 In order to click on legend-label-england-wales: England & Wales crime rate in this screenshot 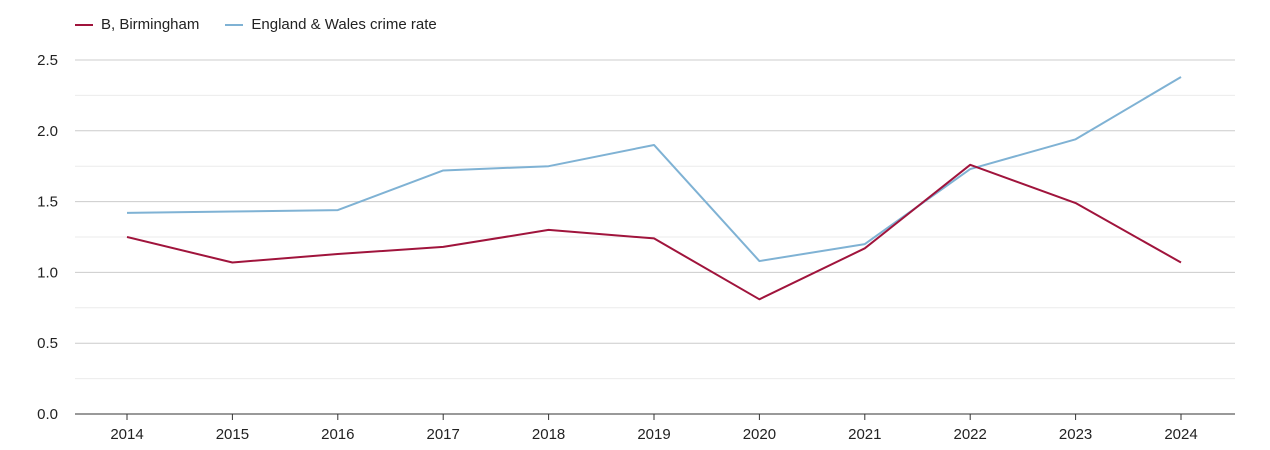, I will do `click(344, 24)`.